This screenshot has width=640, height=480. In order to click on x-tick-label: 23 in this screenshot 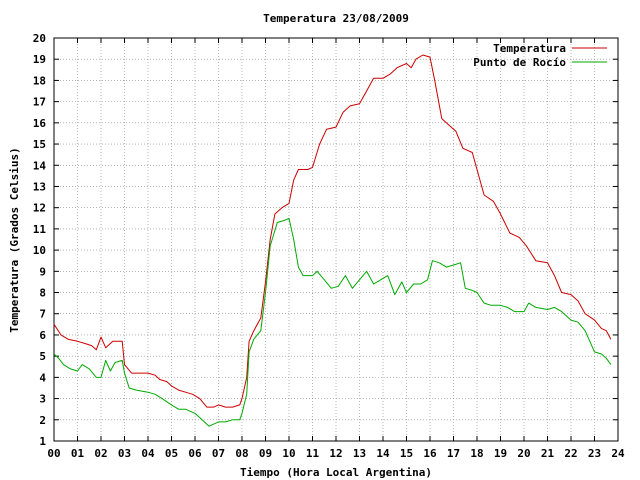, I will do `click(594, 453)`.